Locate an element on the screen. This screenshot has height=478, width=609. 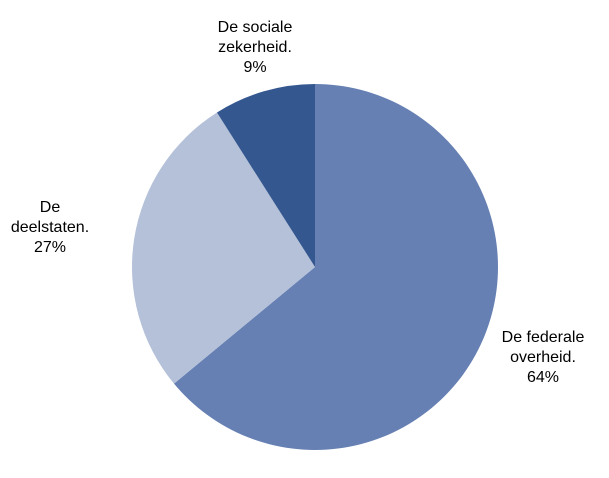
slice-label: De federale overheid. 64% is located at coordinates (543, 358).